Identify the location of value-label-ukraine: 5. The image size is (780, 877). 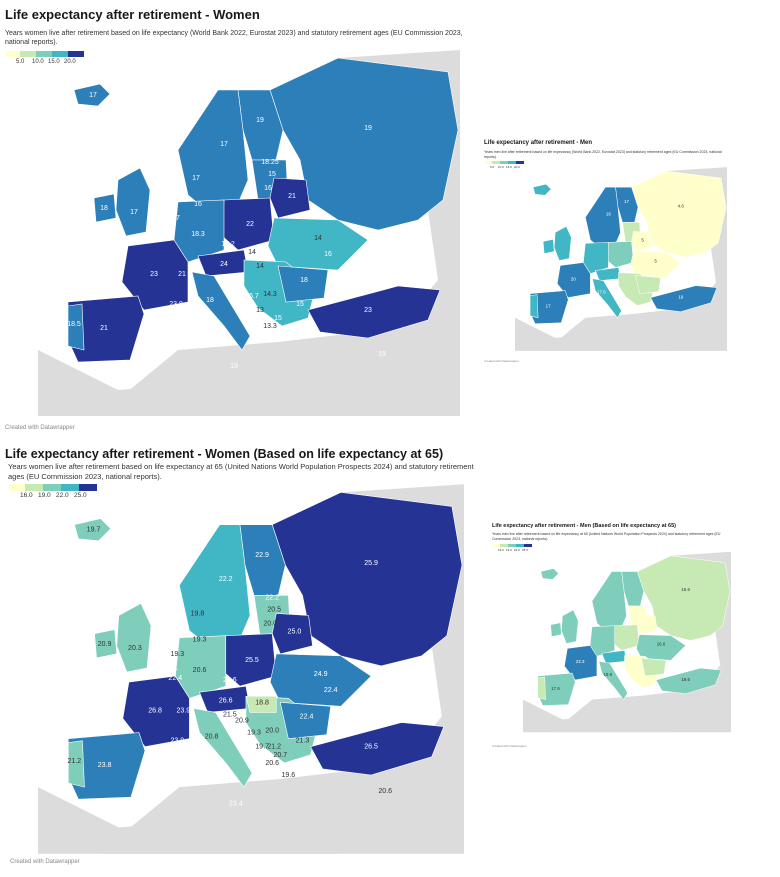
(655, 261).